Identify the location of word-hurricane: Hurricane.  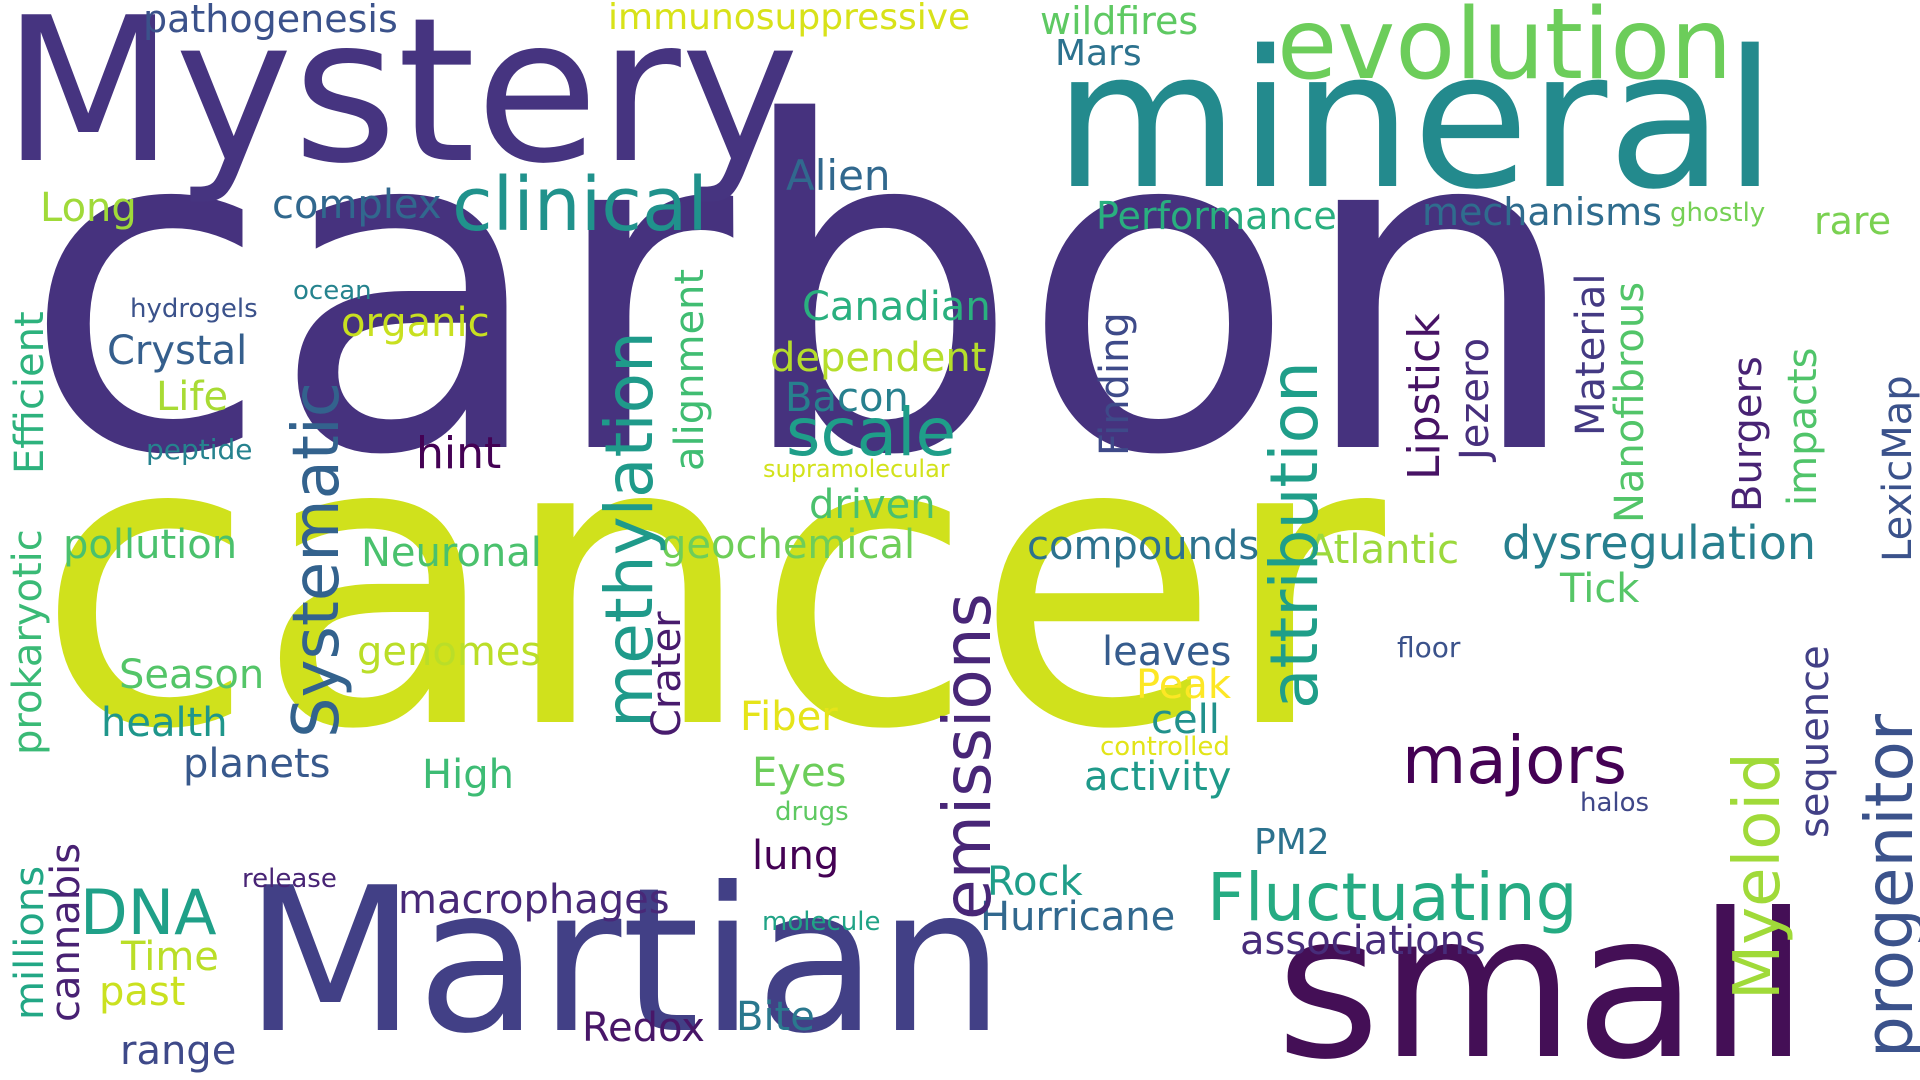
(1078, 917).